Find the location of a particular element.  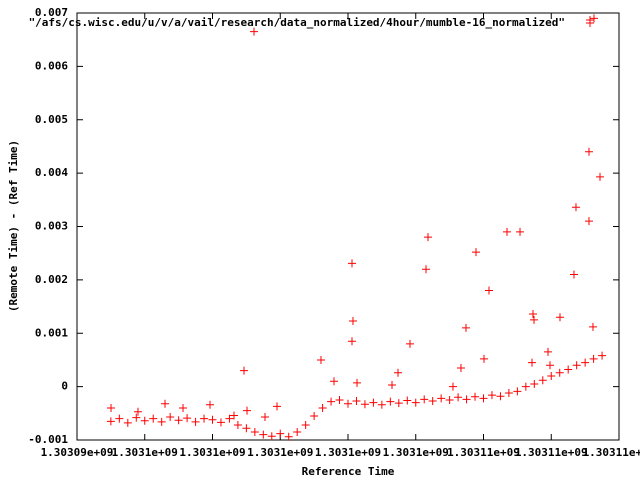

y-tick-label: 0.001 is located at coordinates (51, 332).